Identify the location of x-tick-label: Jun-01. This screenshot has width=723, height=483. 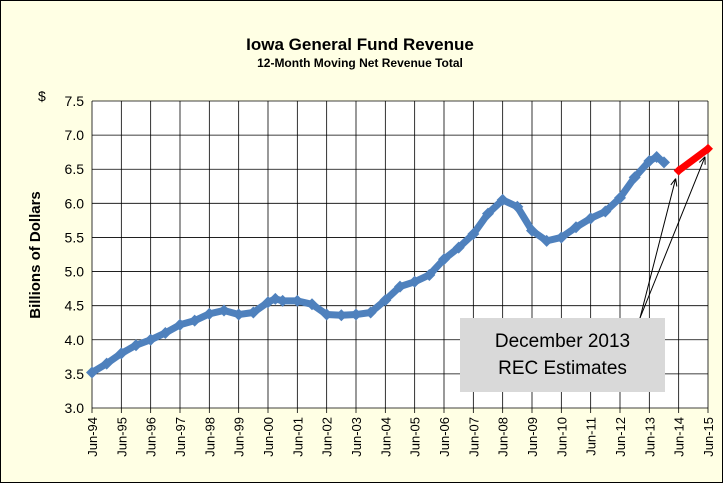
(297, 437).